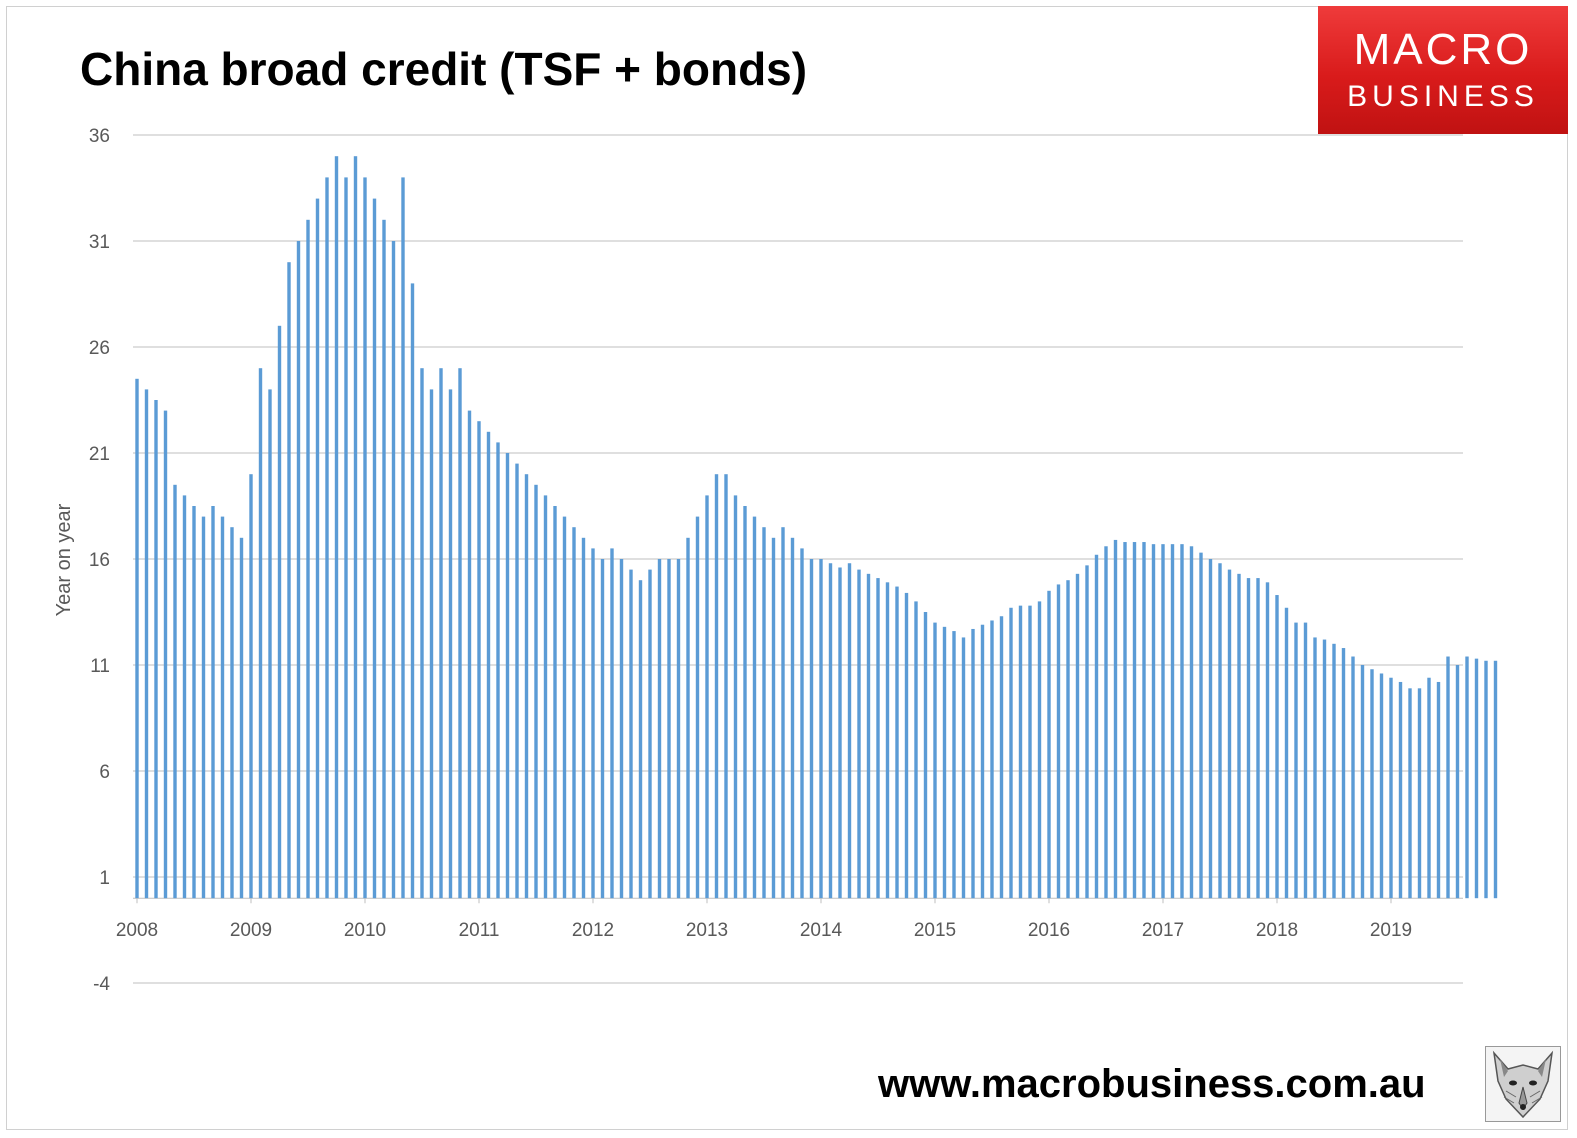 The width and height of the screenshot is (1577, 1138). What do you see at coordinates (935, 930) in the screenshot?
I see `x-tick-label: 2015` at bounding box center [935, 930].